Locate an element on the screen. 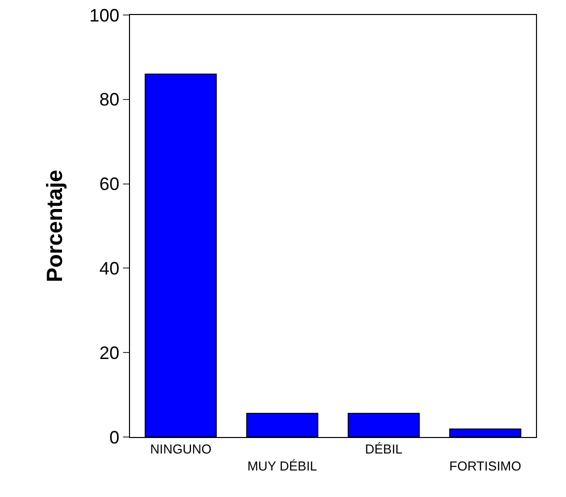 This screenshot has width=566, height=497. y-axis-title: Porcentaje is located at coordinates (55, 226).